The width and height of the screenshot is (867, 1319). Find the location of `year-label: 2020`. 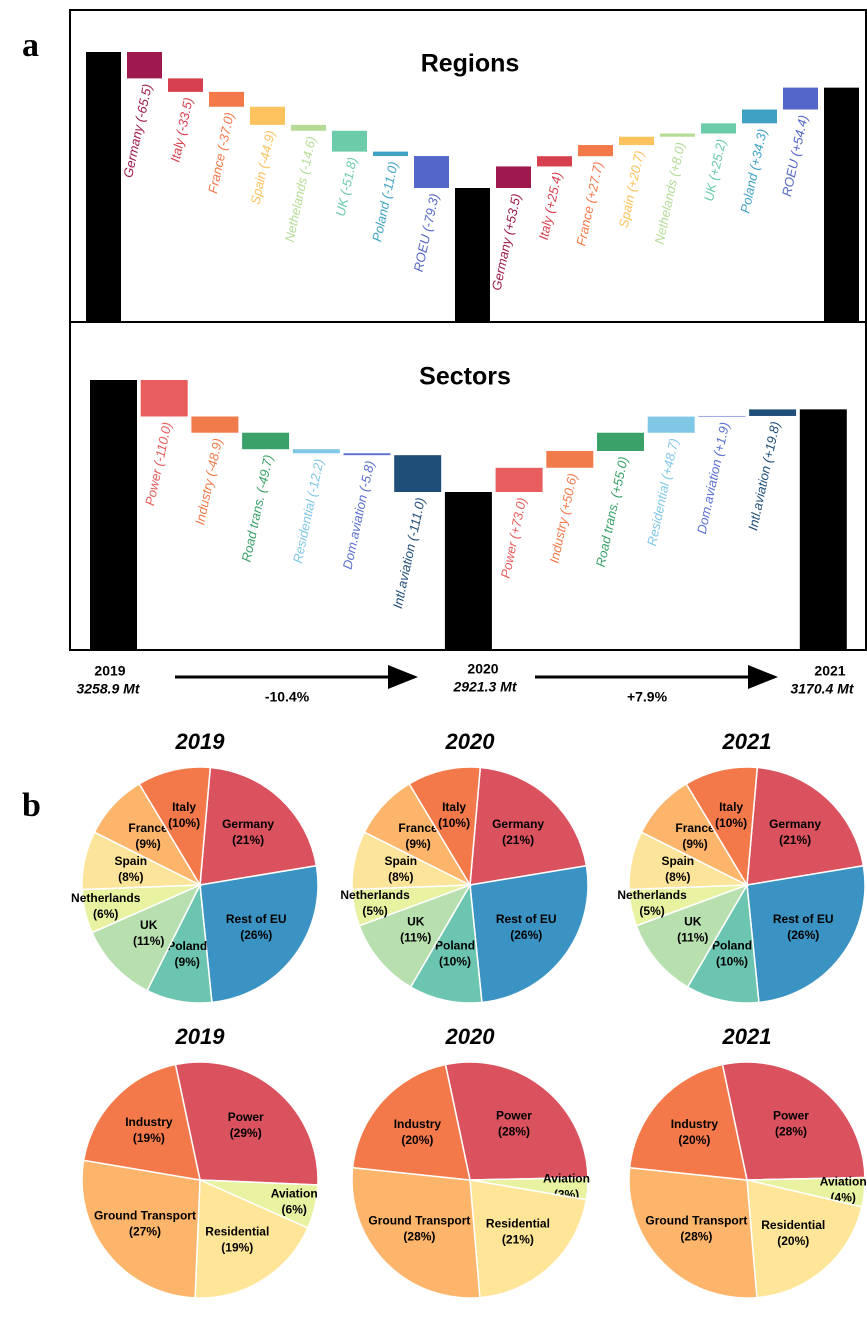

year-label: 2020 is located at coordinates (482, 669).